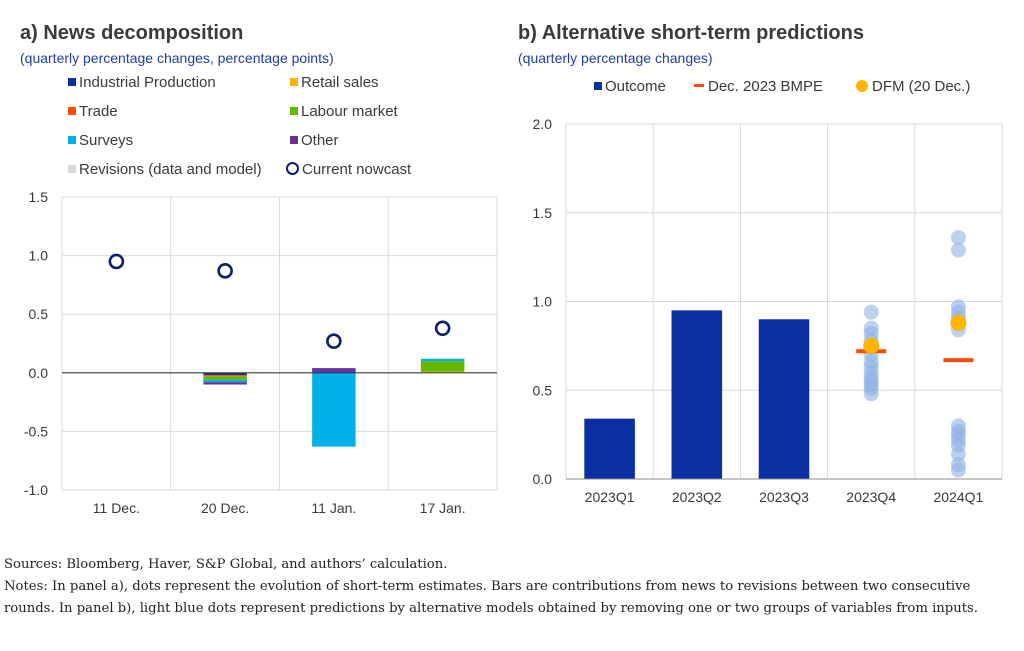 Image resolution: width=1024 pixels, height=651 pixels. I want to click on y-tick-label: -1.0, so click(36, 490).